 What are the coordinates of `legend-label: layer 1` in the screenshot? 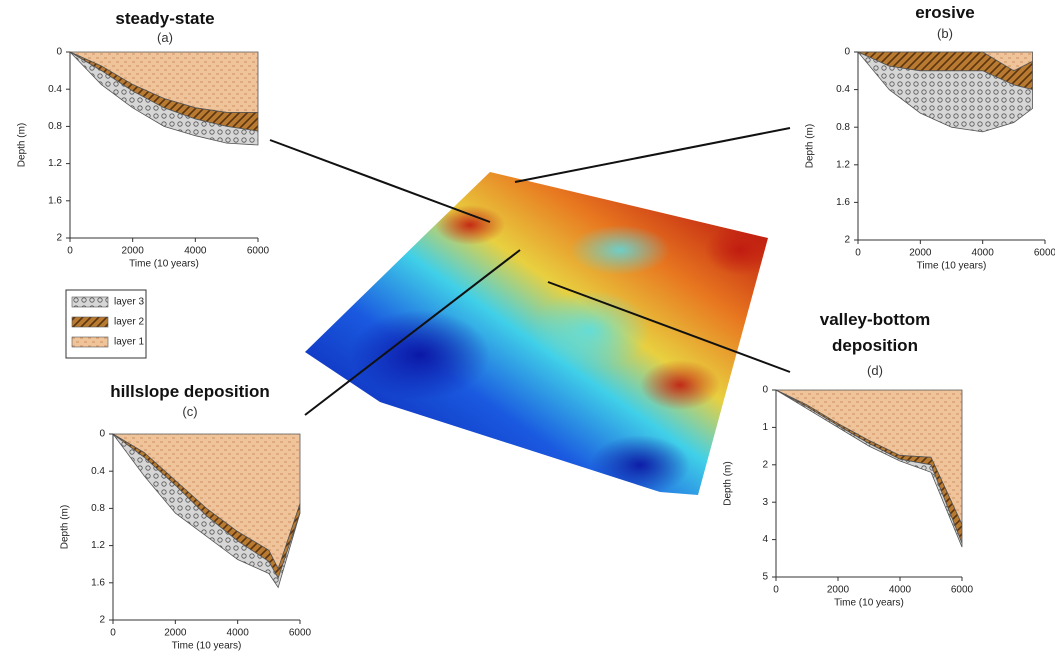 It's located at (129, 342).